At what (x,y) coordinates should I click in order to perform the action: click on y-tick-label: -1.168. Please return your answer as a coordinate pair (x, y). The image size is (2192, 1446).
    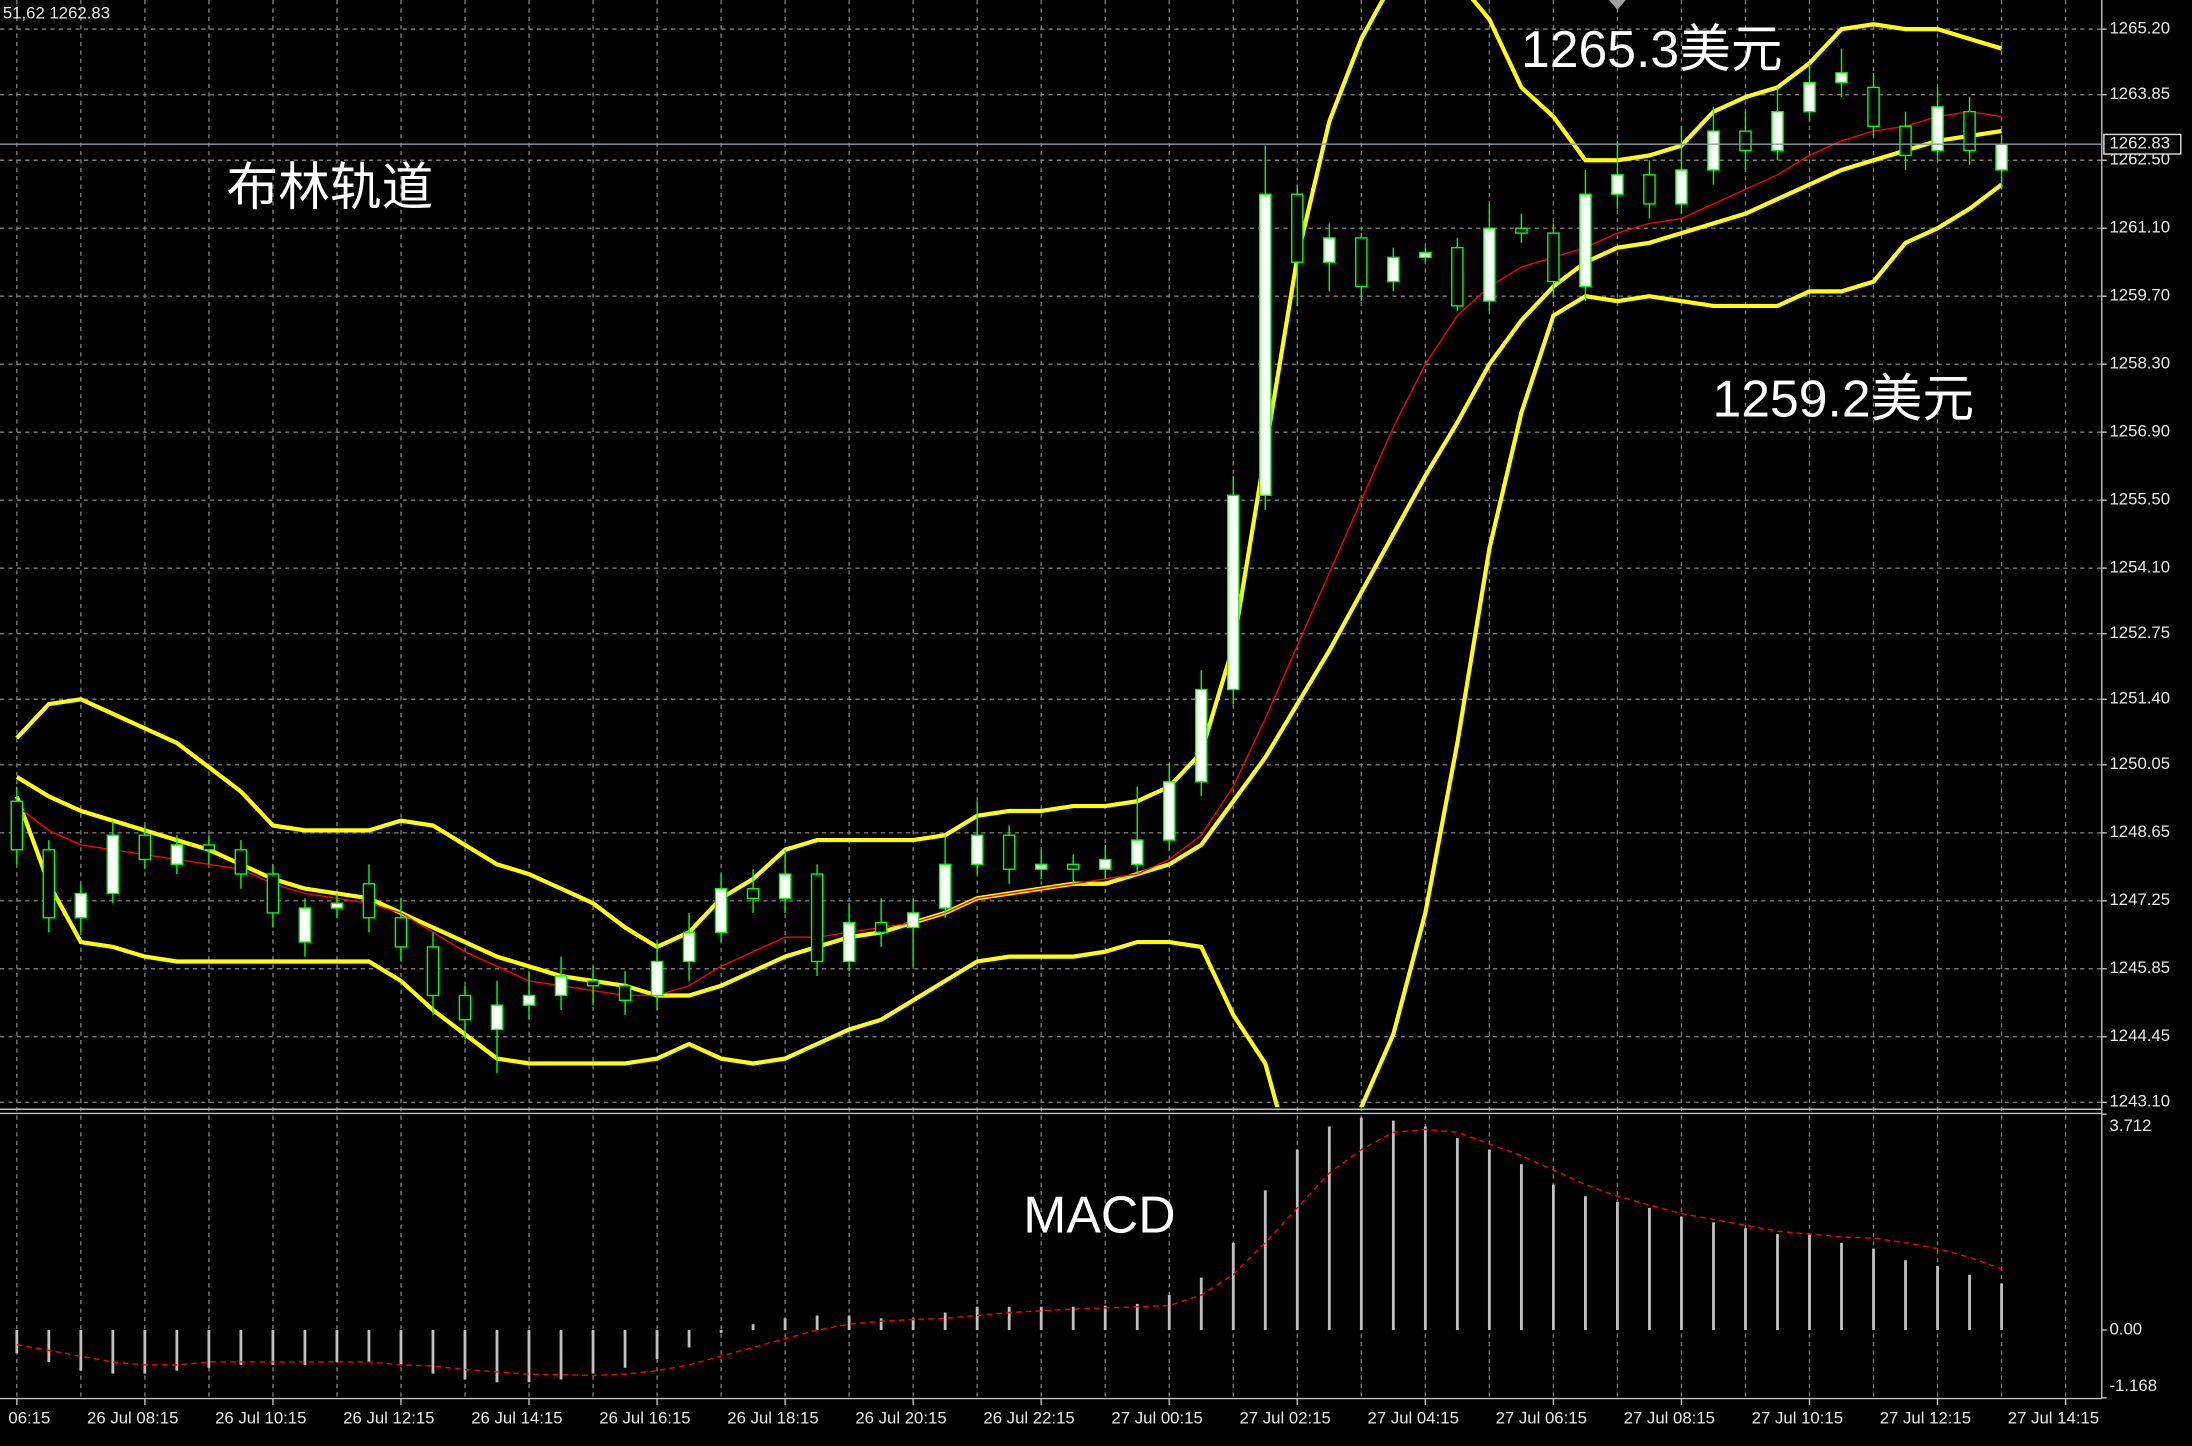
    Looking at the image, I should click on (2133, 1385).